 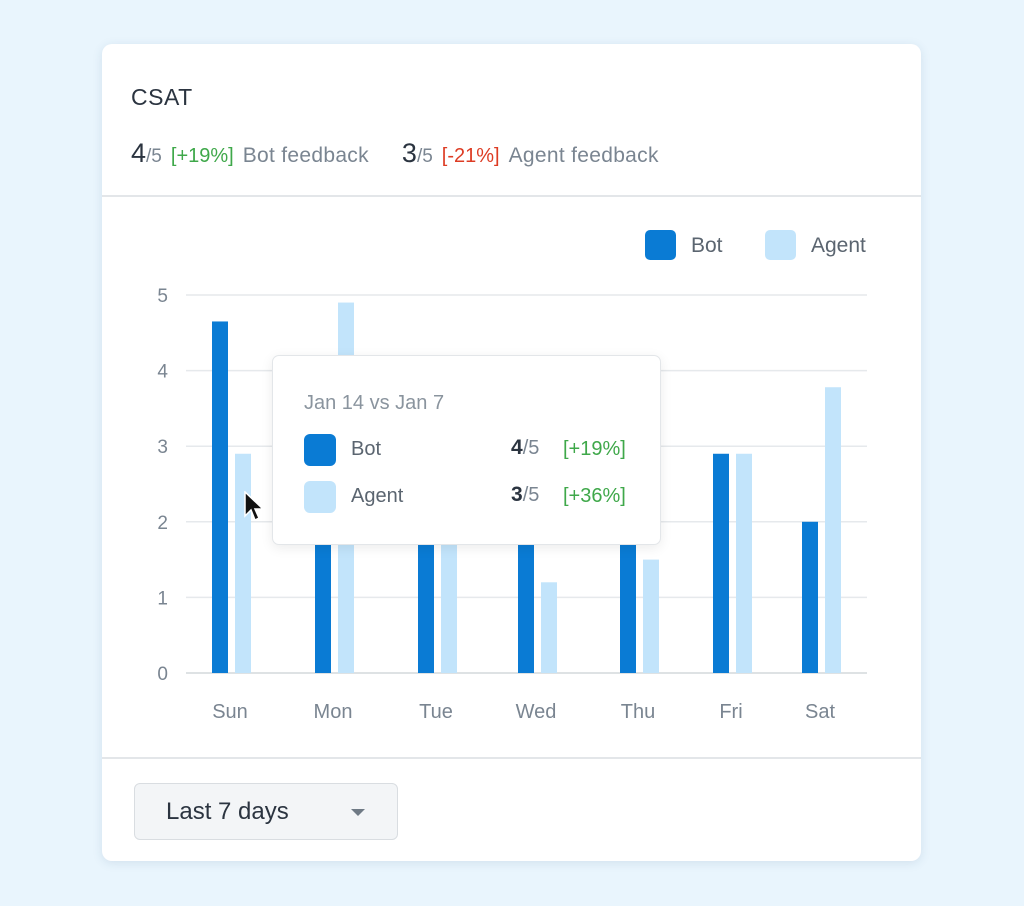 I want to click on bar-agent-thu, so click(x=651, y=616).